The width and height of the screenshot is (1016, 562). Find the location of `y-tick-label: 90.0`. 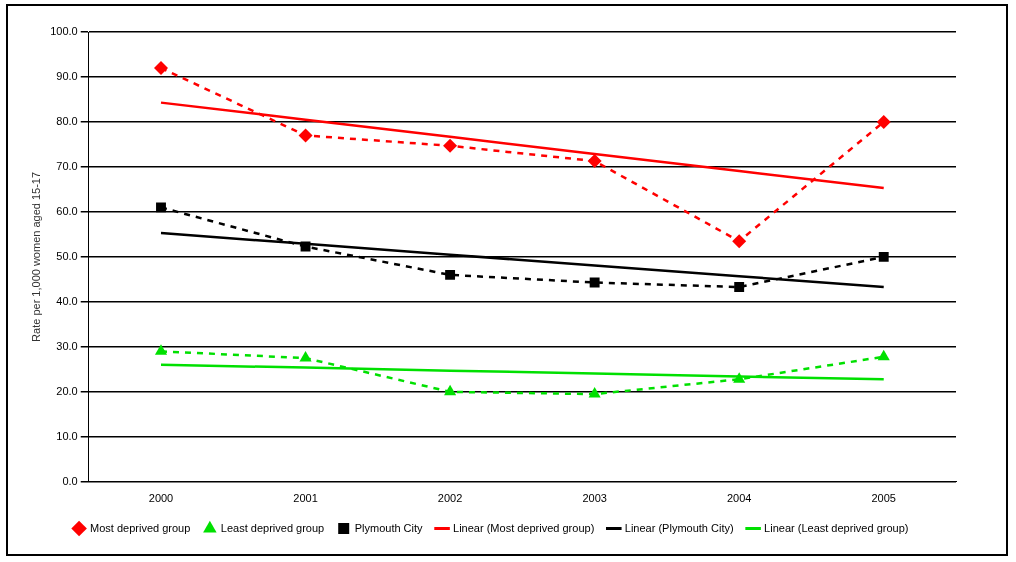

y-tick-label: 90.0 is located at coordinates (67, 76).